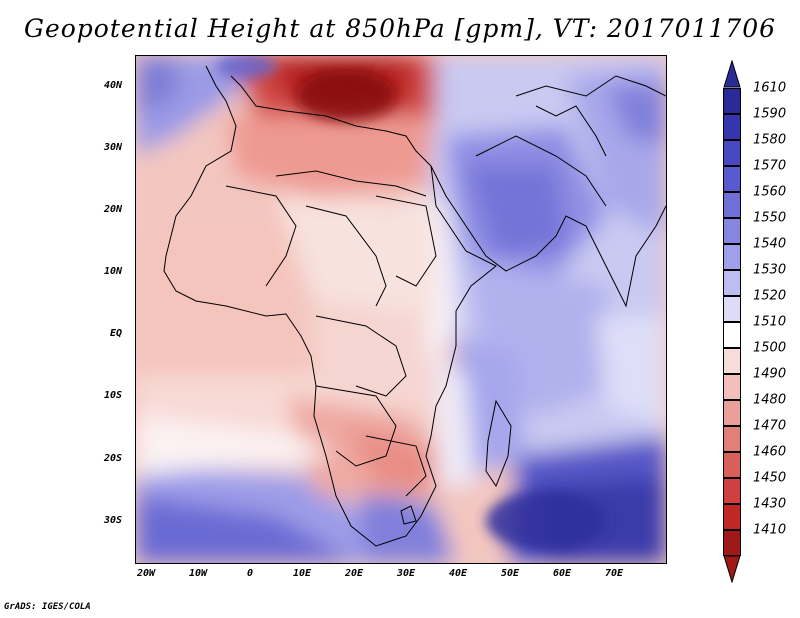 The height and width of the screenshot is (618, 800). What do you see at coordinates (770, 348) in the screenshot?
I see `colorbar-label: 1500` at bounding box center [770, 348].